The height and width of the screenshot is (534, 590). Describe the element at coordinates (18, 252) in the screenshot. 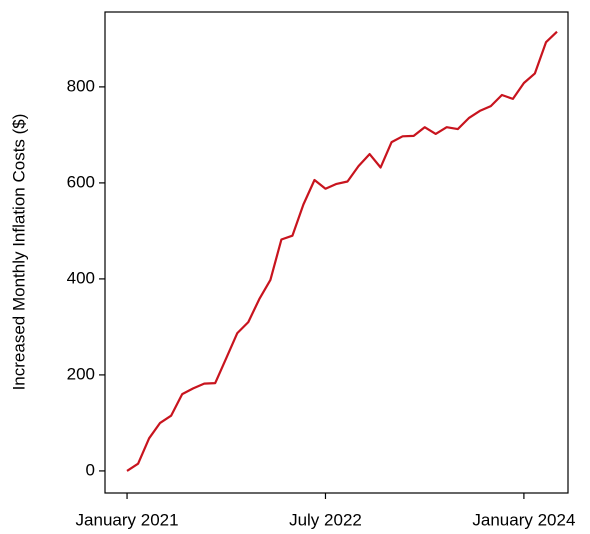

I see `y-axis-label: Increased Monthly Inflation Costs ($)` at that location.